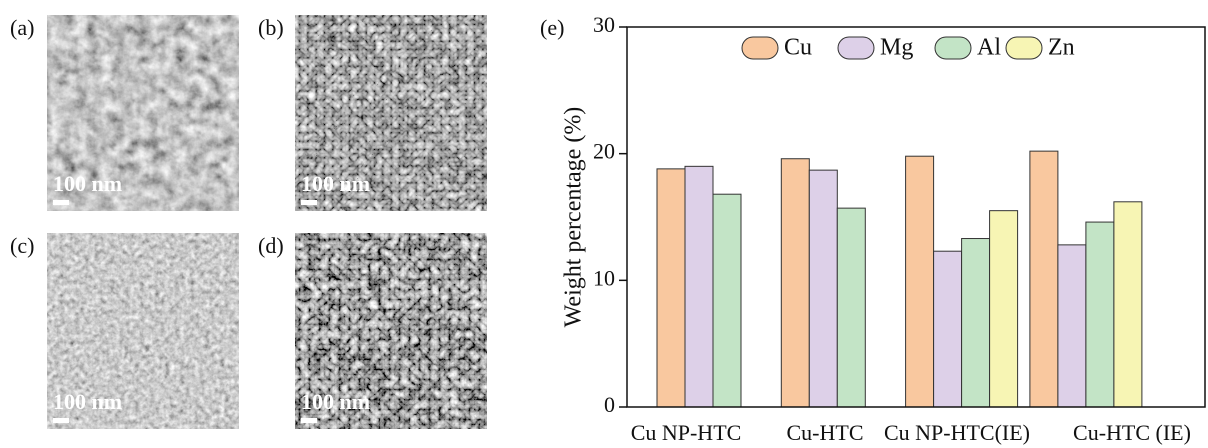 This screenshot has height=448, width=1208. I want to click on panel-label: (b), so click(271, 27).